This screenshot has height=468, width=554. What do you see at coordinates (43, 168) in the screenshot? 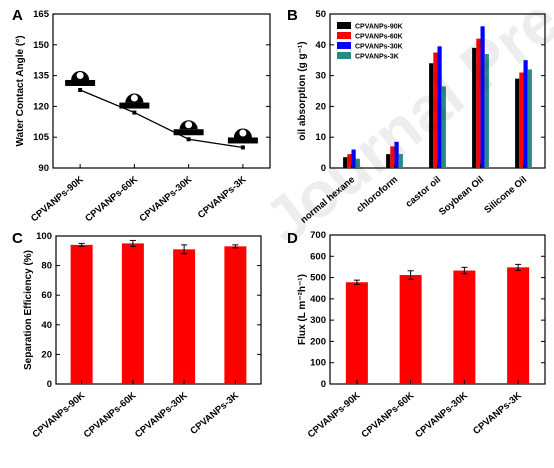
I see `y-tick-label: 90` at bounding box center [43, 168].